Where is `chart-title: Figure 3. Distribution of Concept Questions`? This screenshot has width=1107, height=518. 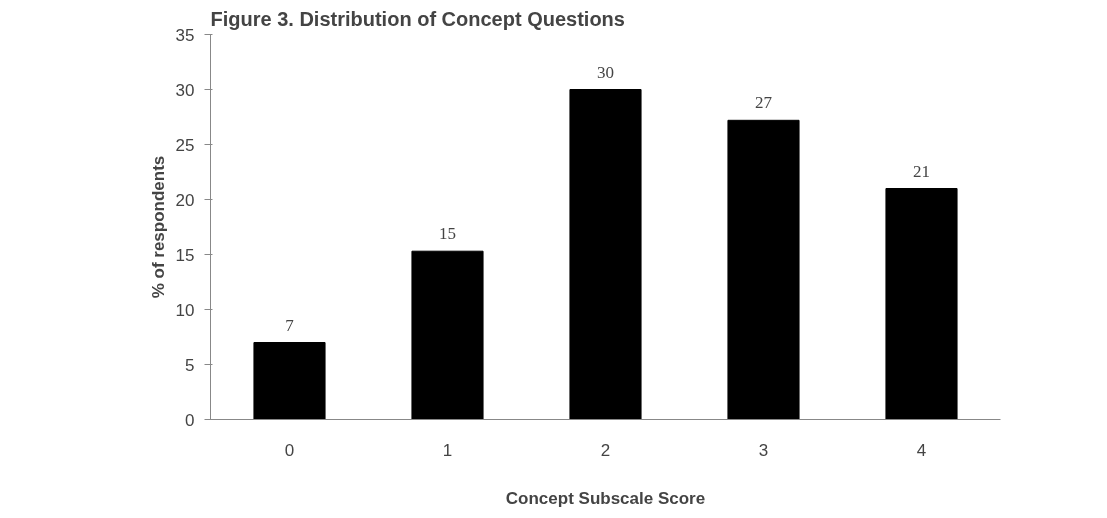 chart-title: Figure 3. Distribution of Concept Questions is located at coordinates (417, 18).